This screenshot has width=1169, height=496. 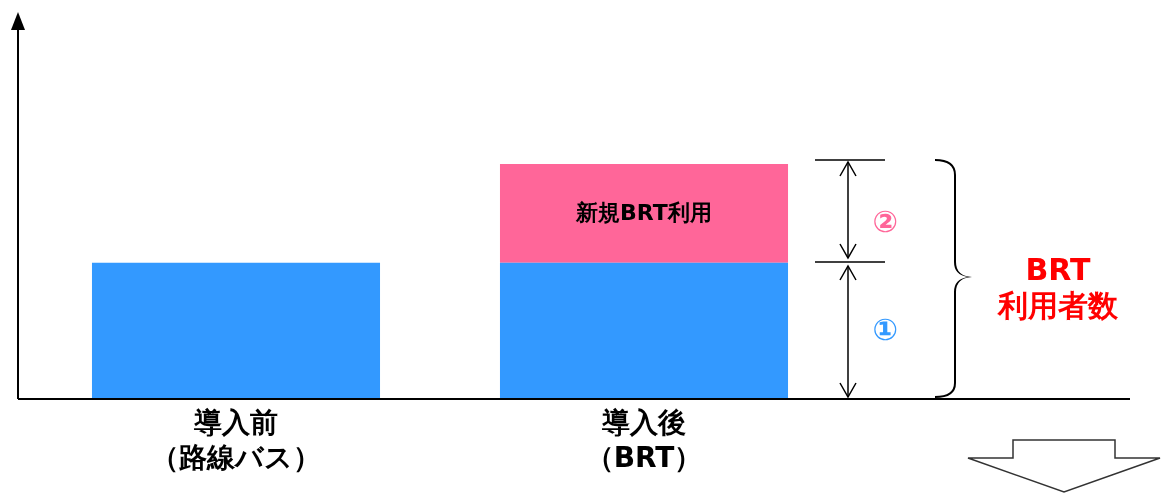 I want to click on annotation: ①, so click(x=885, y=330).